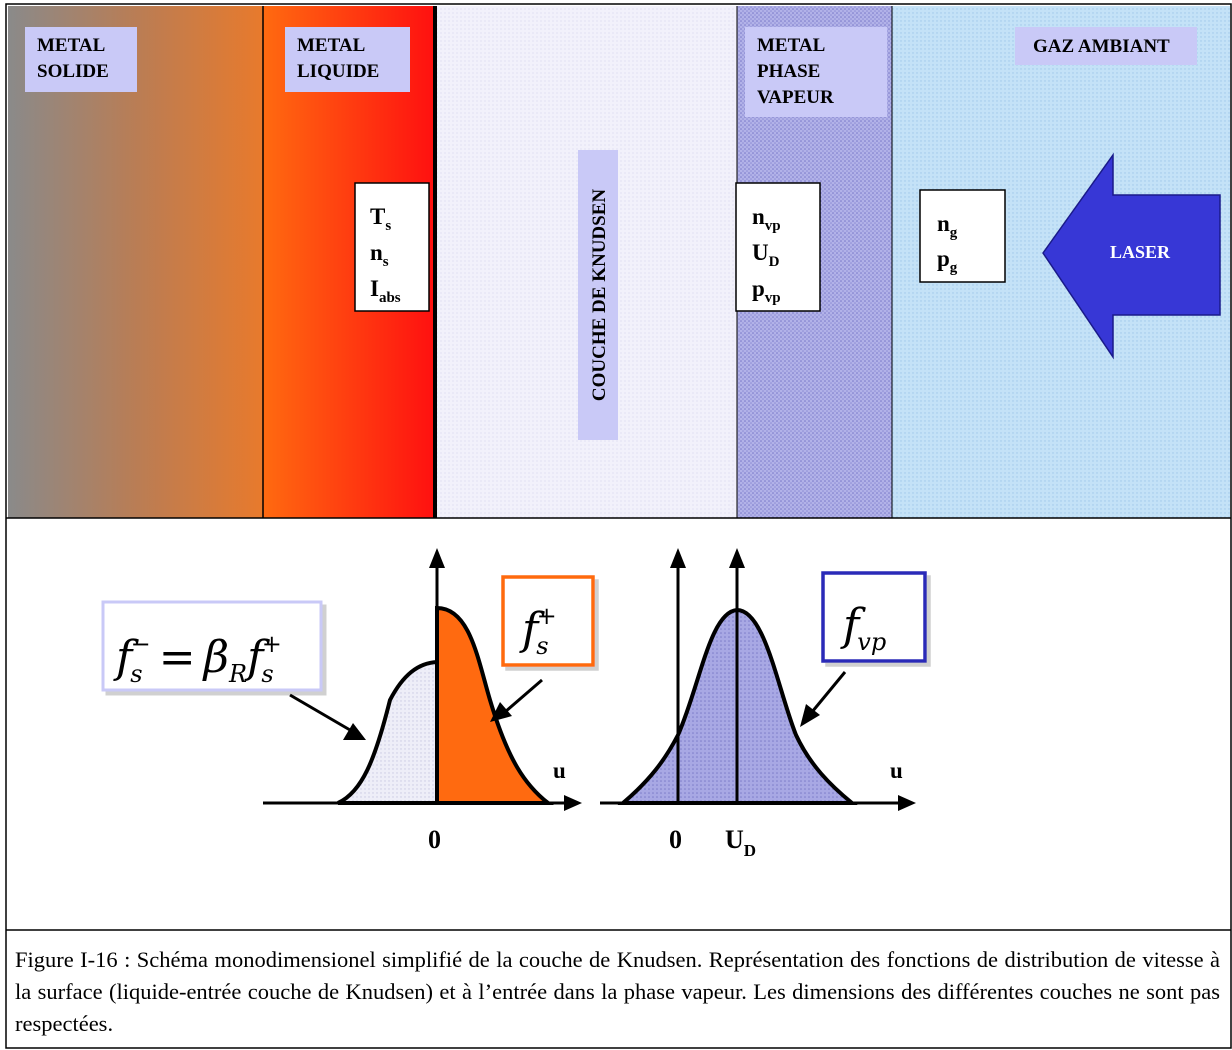 The image size is (1232, 1050). I want to click on var-ns: ns, so click(379, 255).